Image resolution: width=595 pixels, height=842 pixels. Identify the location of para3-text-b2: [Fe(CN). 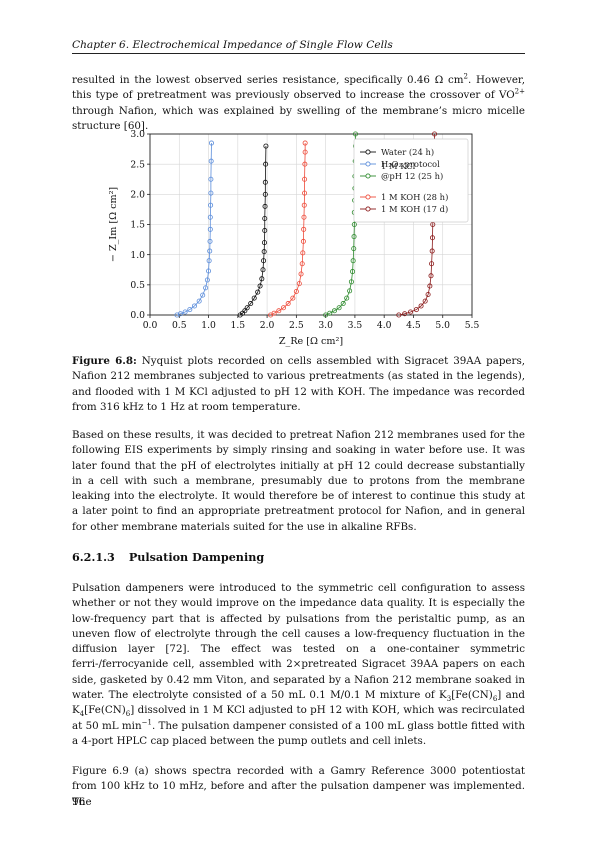
(105, 710).